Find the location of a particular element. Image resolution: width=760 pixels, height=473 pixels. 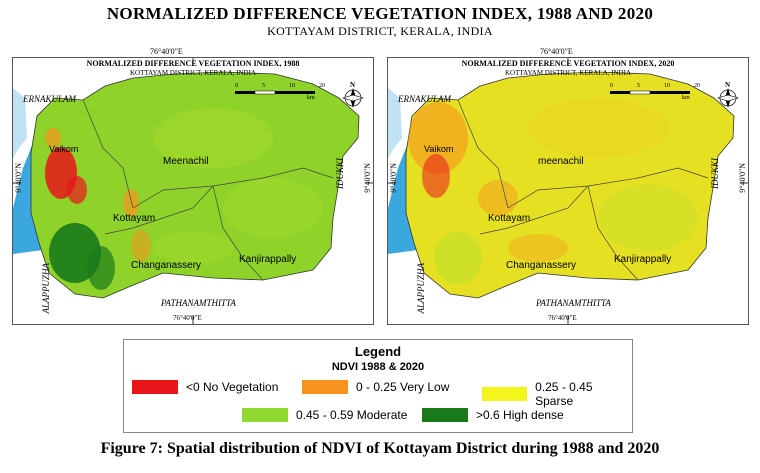

legend-label: 0.45 - 0.59 Moderate is located at coordinates (352, 415).